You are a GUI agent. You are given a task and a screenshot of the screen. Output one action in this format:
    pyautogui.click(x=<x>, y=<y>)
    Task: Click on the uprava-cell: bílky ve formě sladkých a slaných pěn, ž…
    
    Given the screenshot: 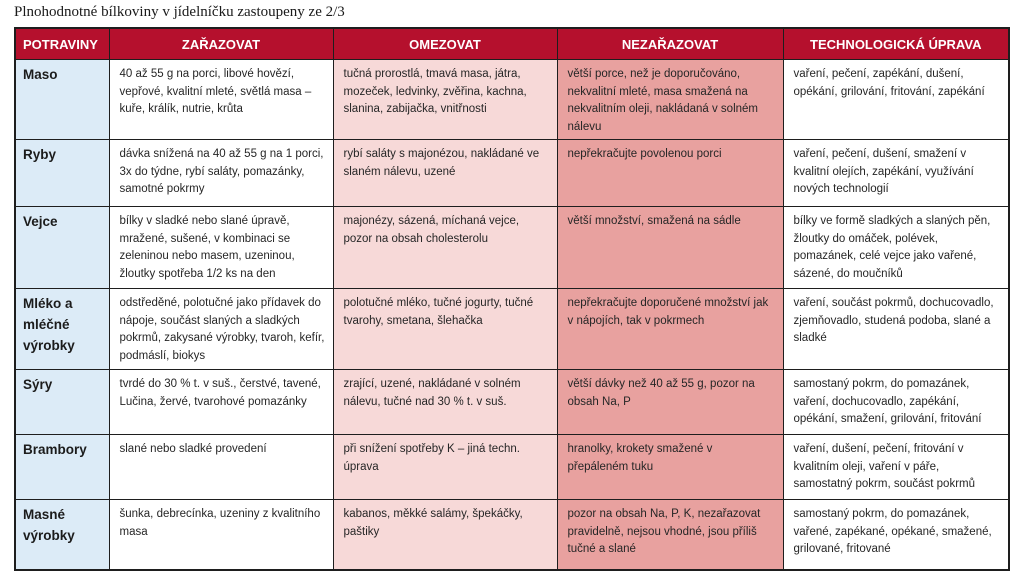 What is the action you would take?
    pyautogui.click(x=896, y=247)
    